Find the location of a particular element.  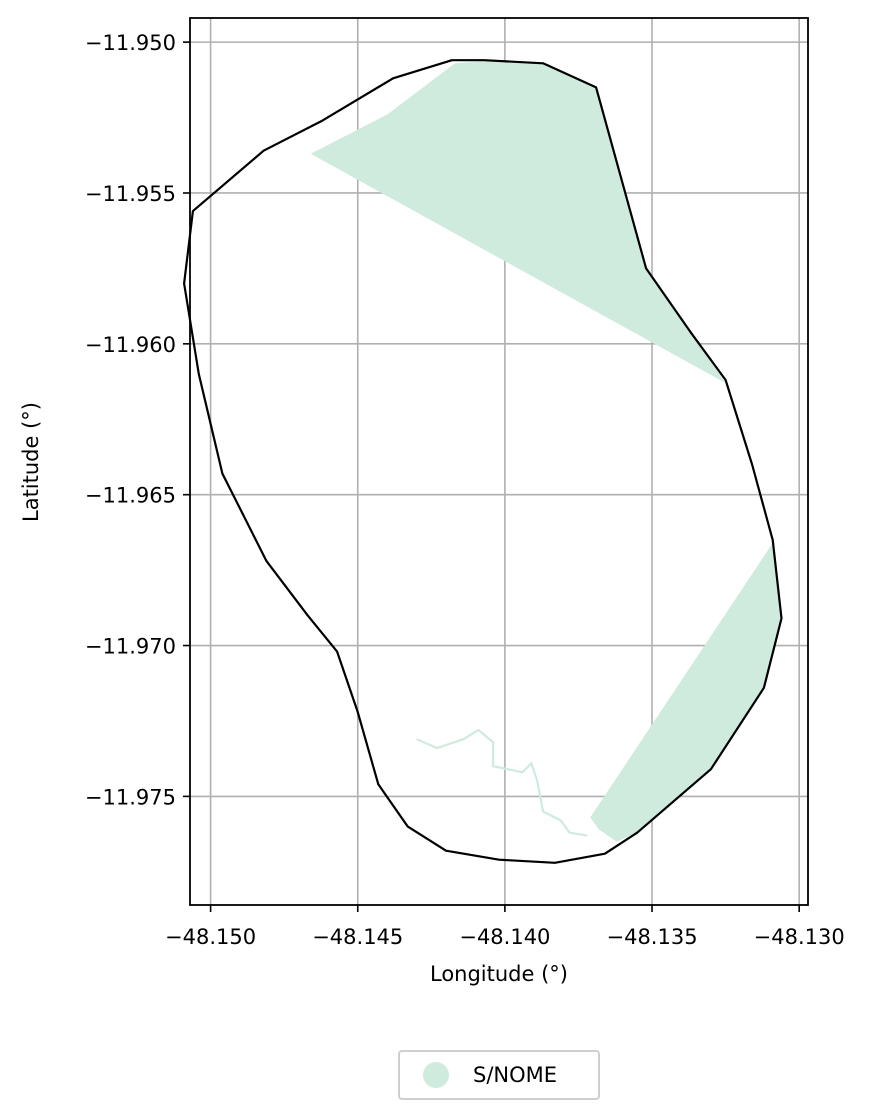

stream-line is located at coordinates (502, 782).